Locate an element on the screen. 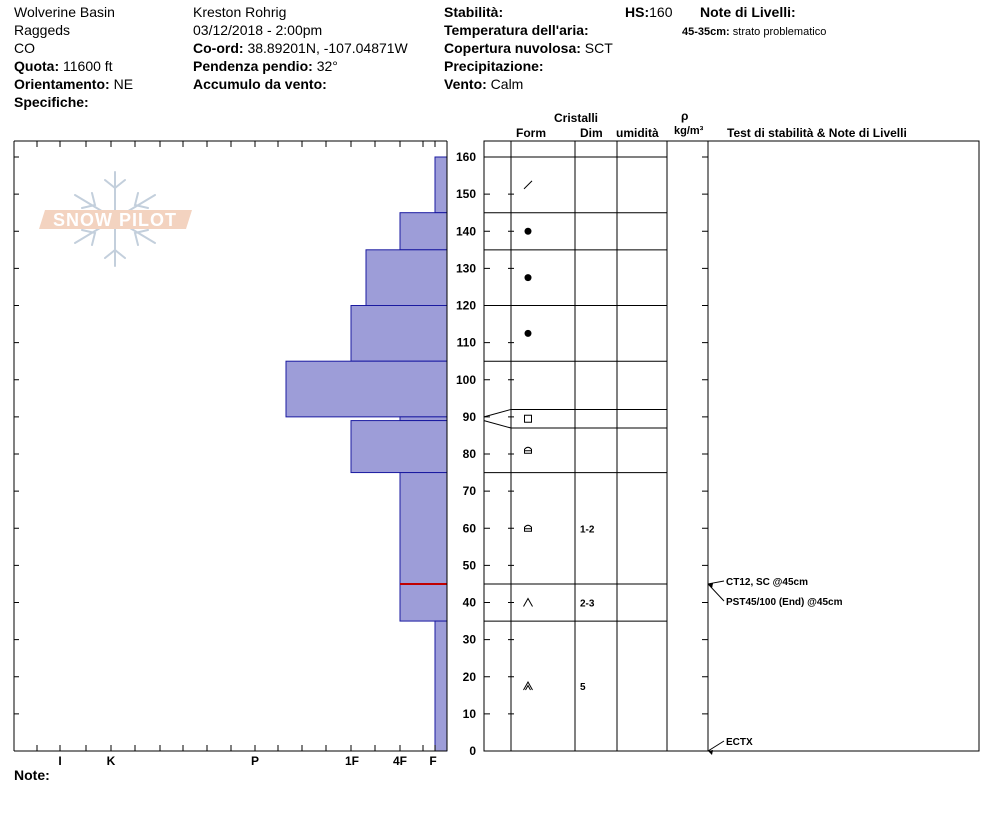 The image size is (994, 840). depth-tick-label: 50 is located at coordinates (470, 565).